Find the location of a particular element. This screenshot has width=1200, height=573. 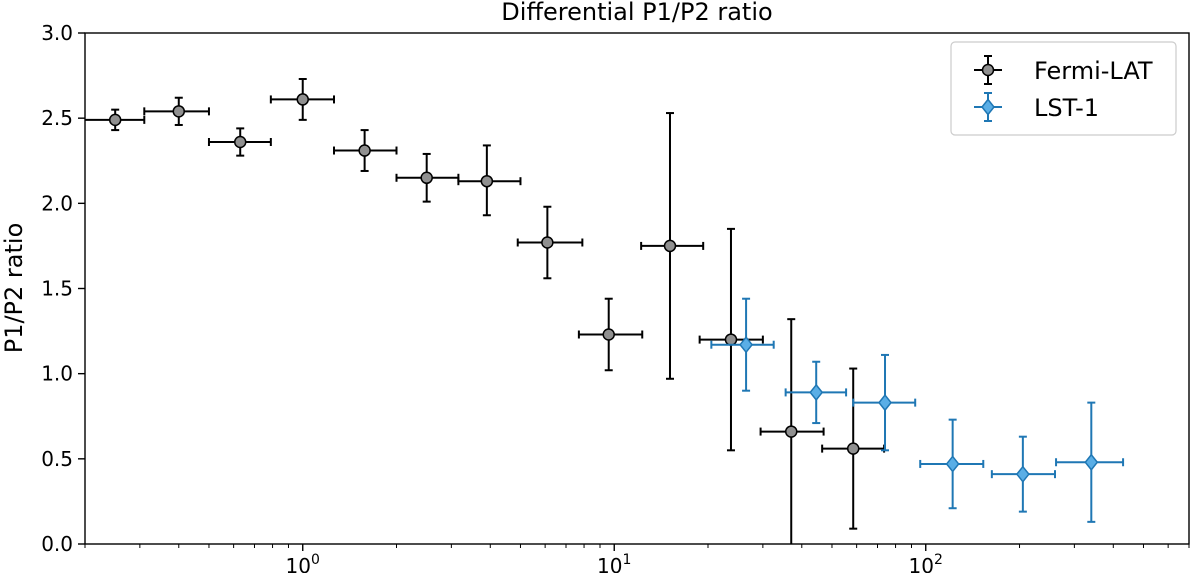

legend-item: Fermi-LAT is located at coordinates (1063, 70).